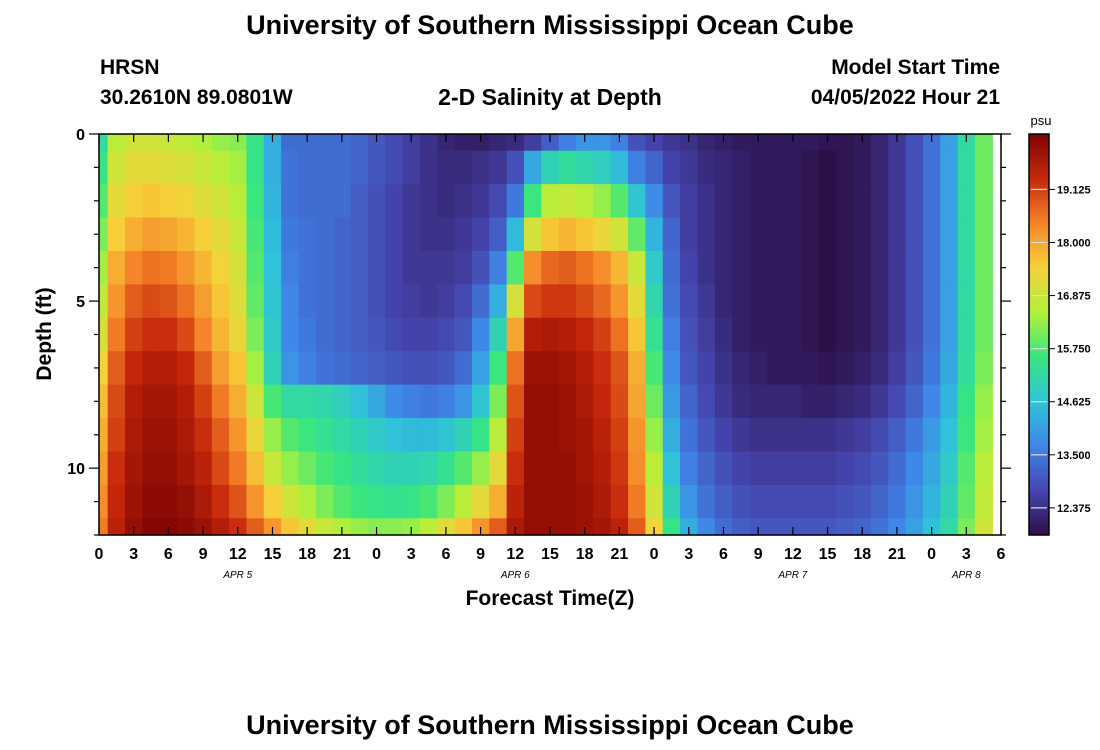 The height and width of the screenshot is (750, 1100). Describe the element at coordinates (1001, 554) in the screenshot. I see `x-tick-label: 6` at that location.